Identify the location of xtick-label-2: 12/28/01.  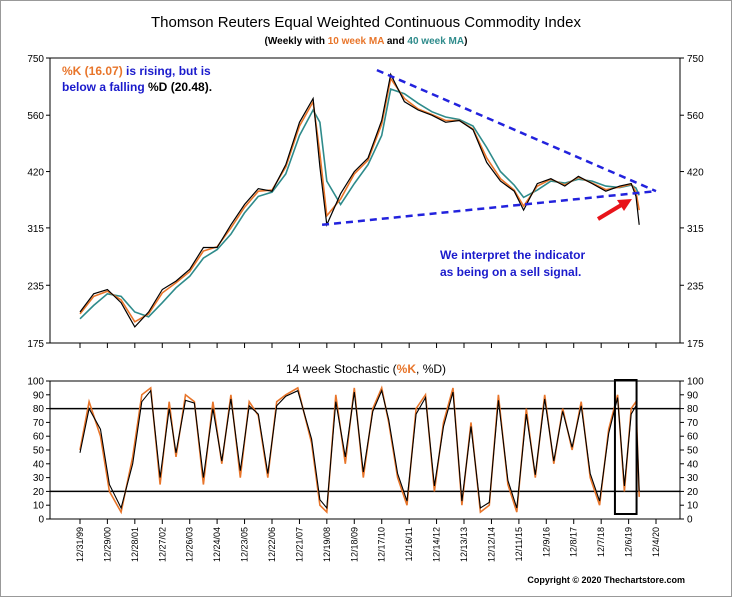
(135, 544).